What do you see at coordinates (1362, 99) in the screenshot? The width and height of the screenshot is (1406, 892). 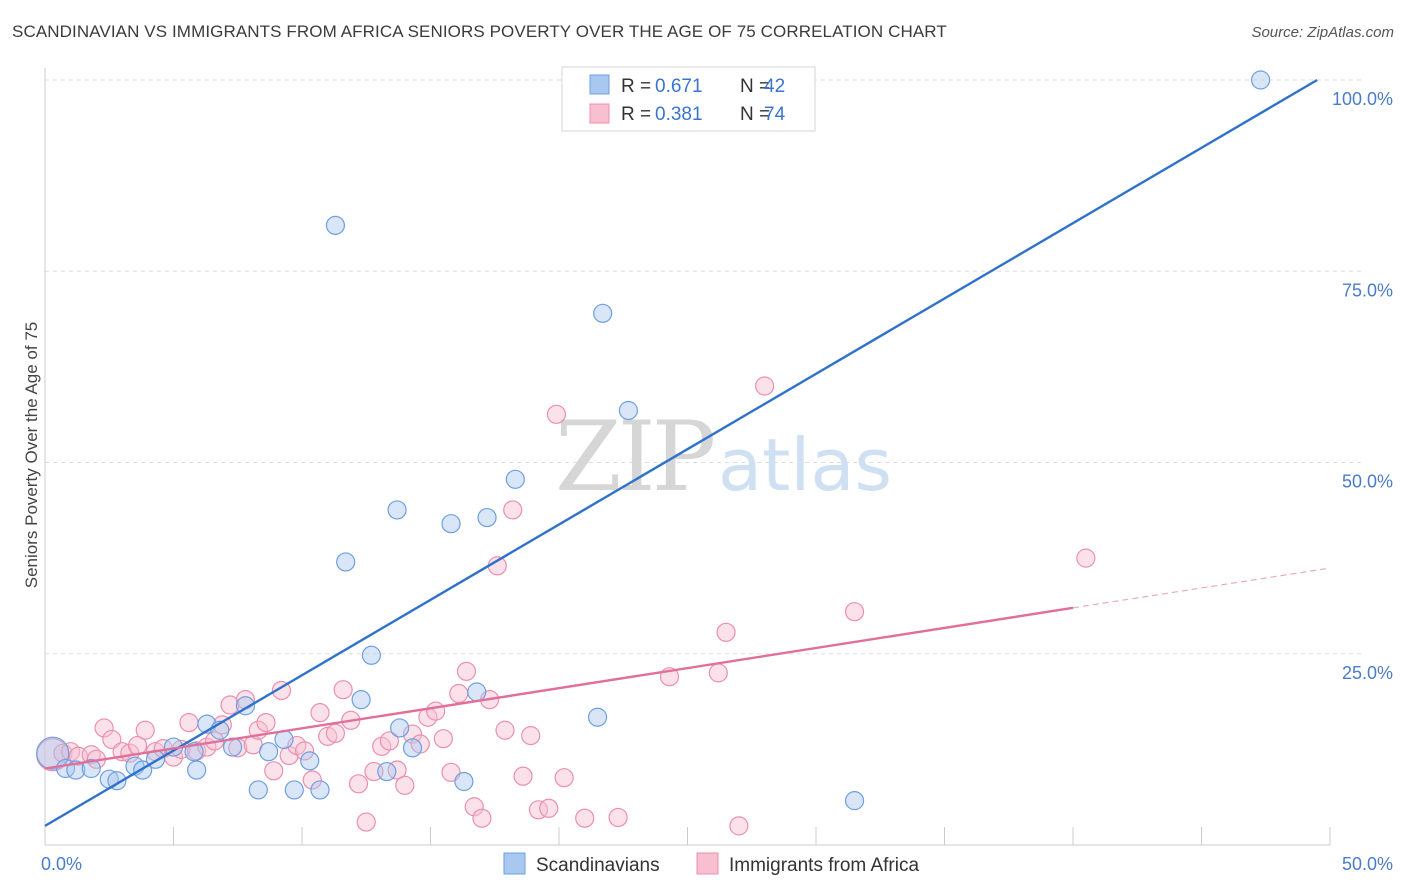 I see `y-tick-label: 100.0%` at bounding box center [1362, 99].